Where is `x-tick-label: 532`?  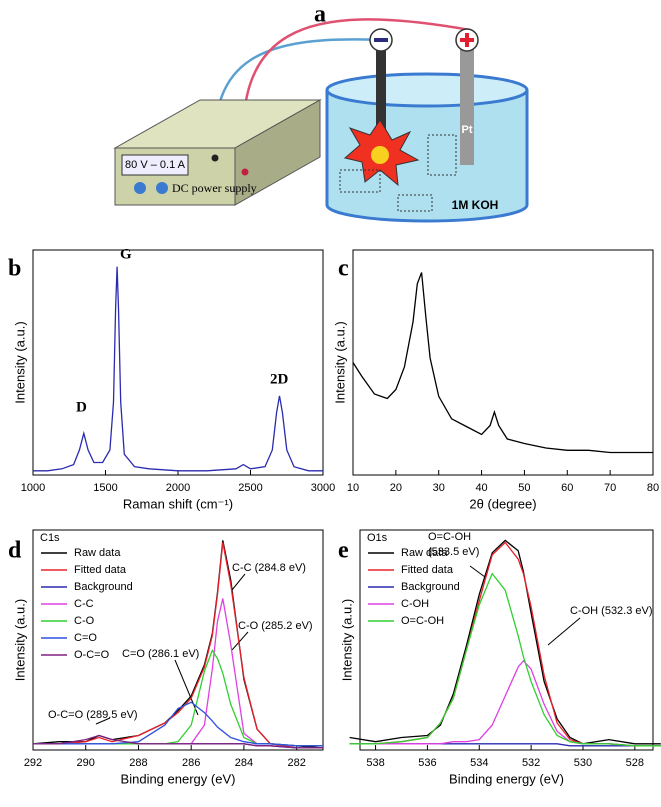
x-tick-label: 532 is located at coordinates (531, 763).